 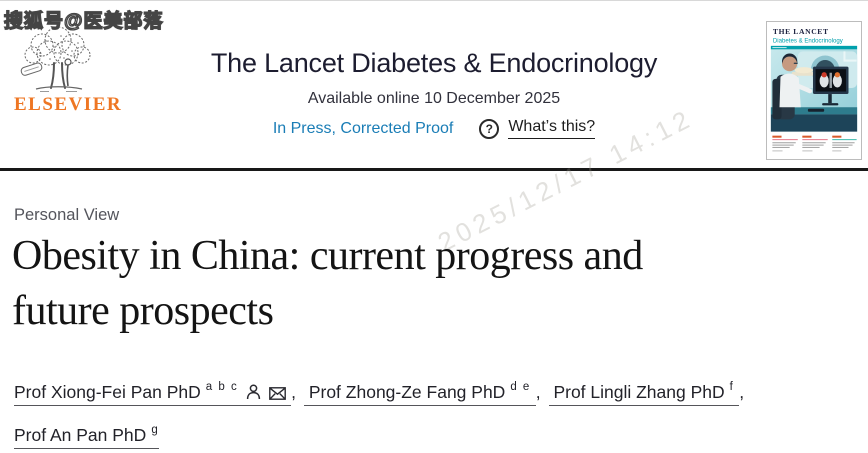 I want to click on elsevier-wordmark: ELSEVIER, so click(x=68, y=104).